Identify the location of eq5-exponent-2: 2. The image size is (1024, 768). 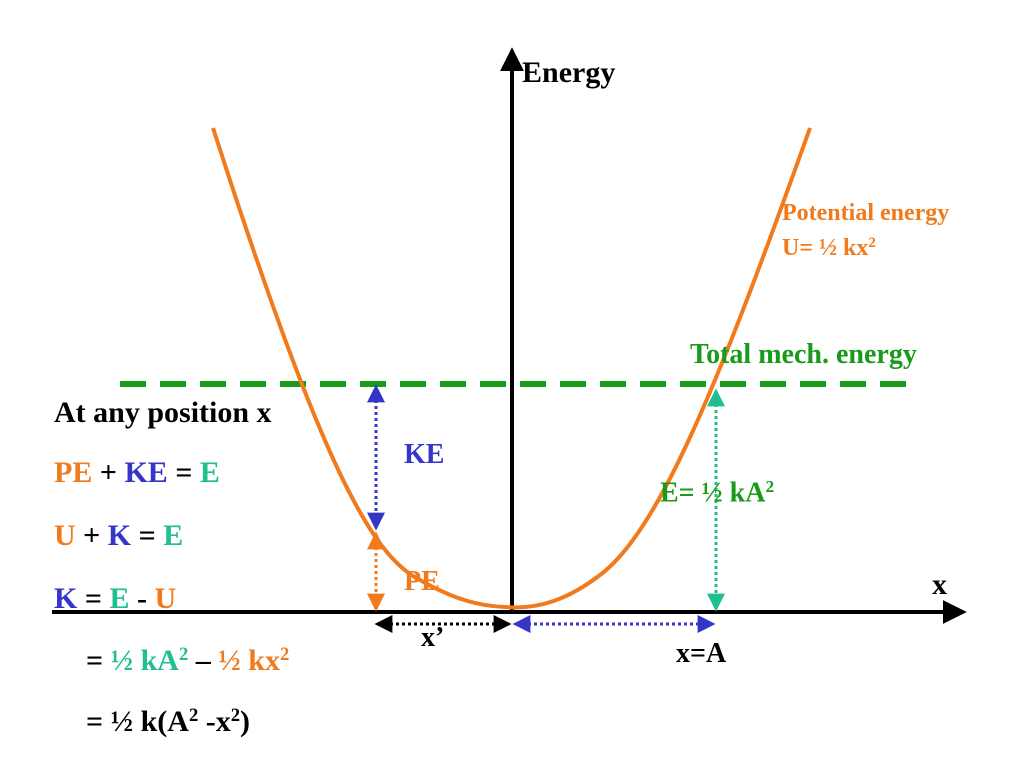
(235, 715).